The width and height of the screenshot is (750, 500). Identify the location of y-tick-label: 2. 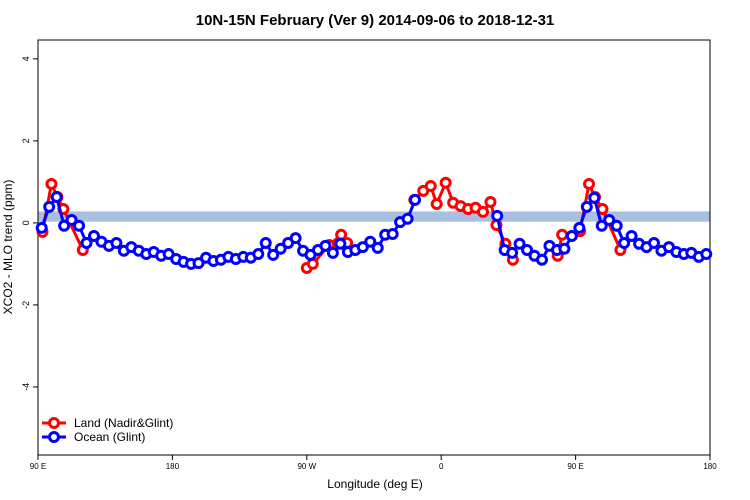
(26, 140).